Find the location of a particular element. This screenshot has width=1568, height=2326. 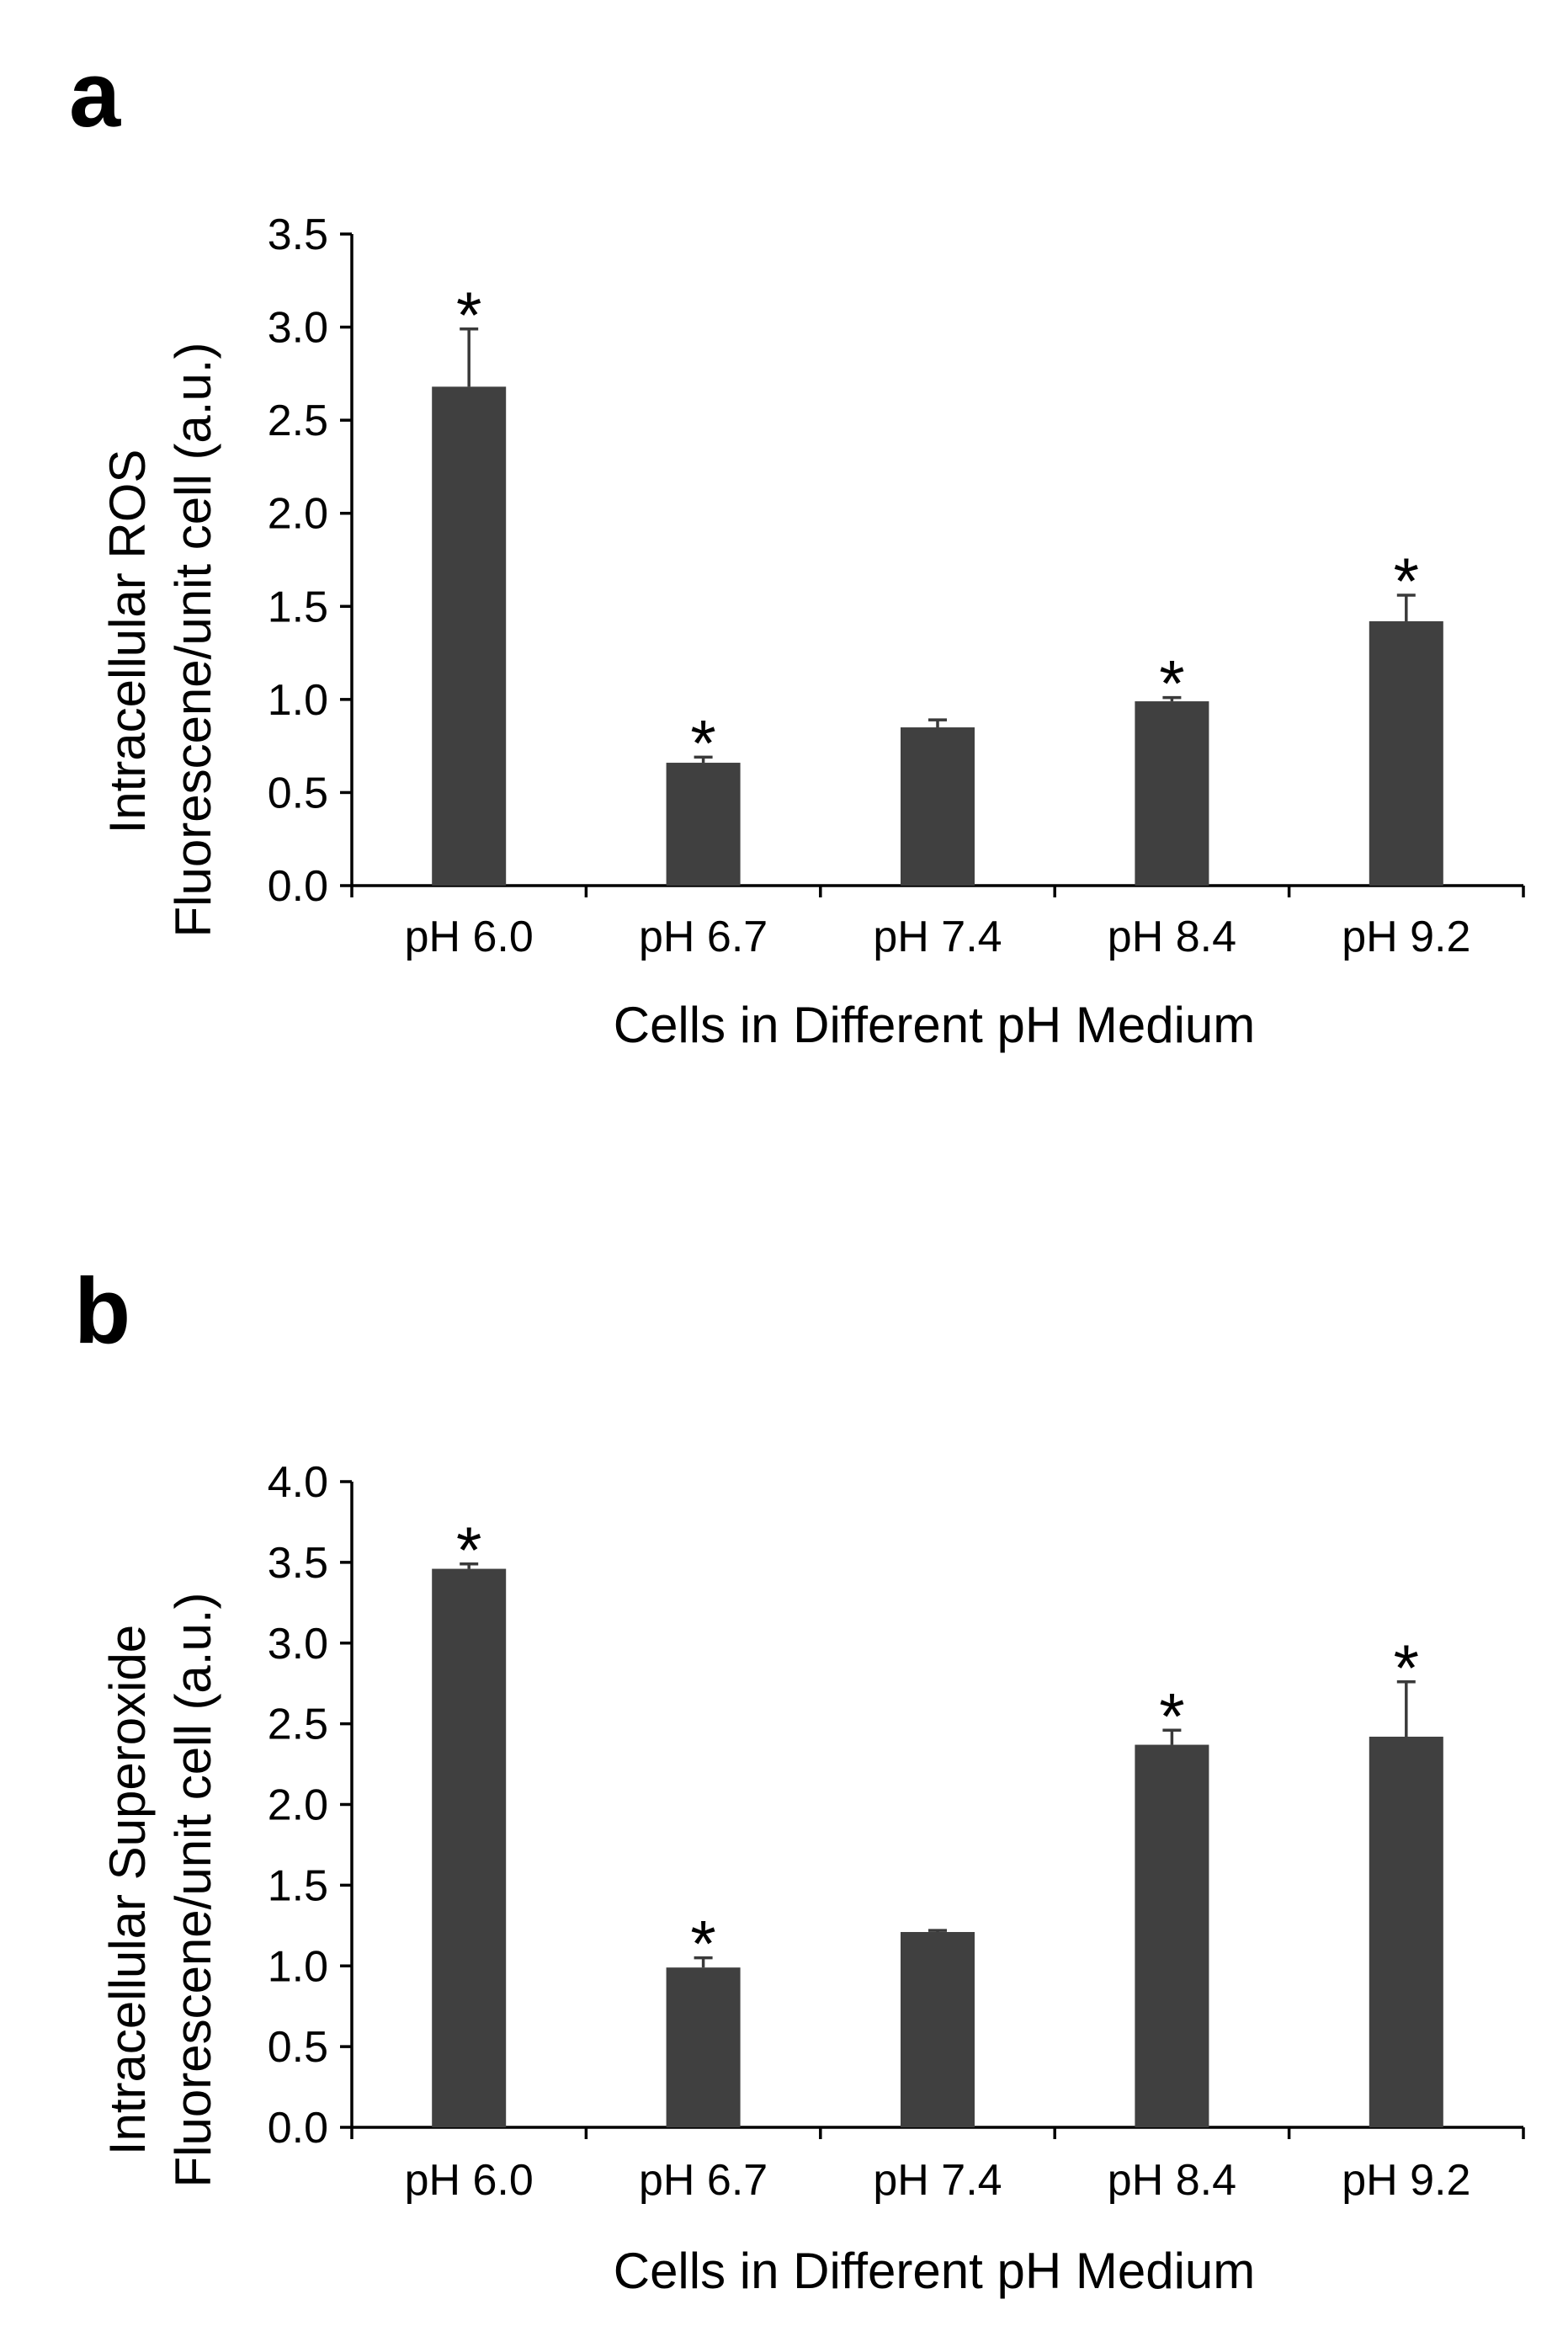

panel-b-y-tick-label: 3.0 is located at coordinates (298, 1645).